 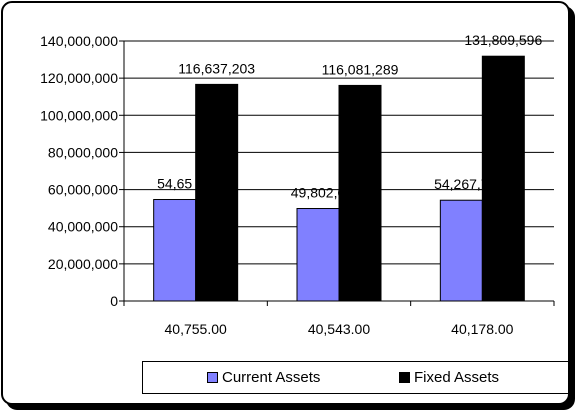 I want to click on x-tick-label: 40,178.00, so click(x=482, y=329).